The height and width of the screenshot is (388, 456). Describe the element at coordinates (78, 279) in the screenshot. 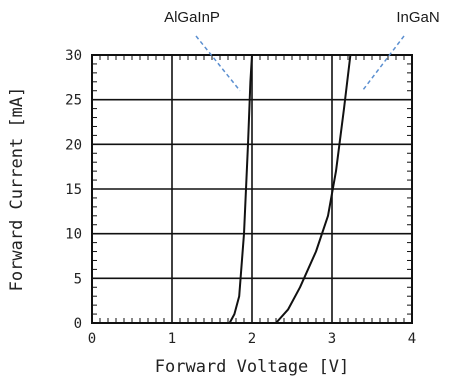

I see `y-tick-label-5: 5` at that location.